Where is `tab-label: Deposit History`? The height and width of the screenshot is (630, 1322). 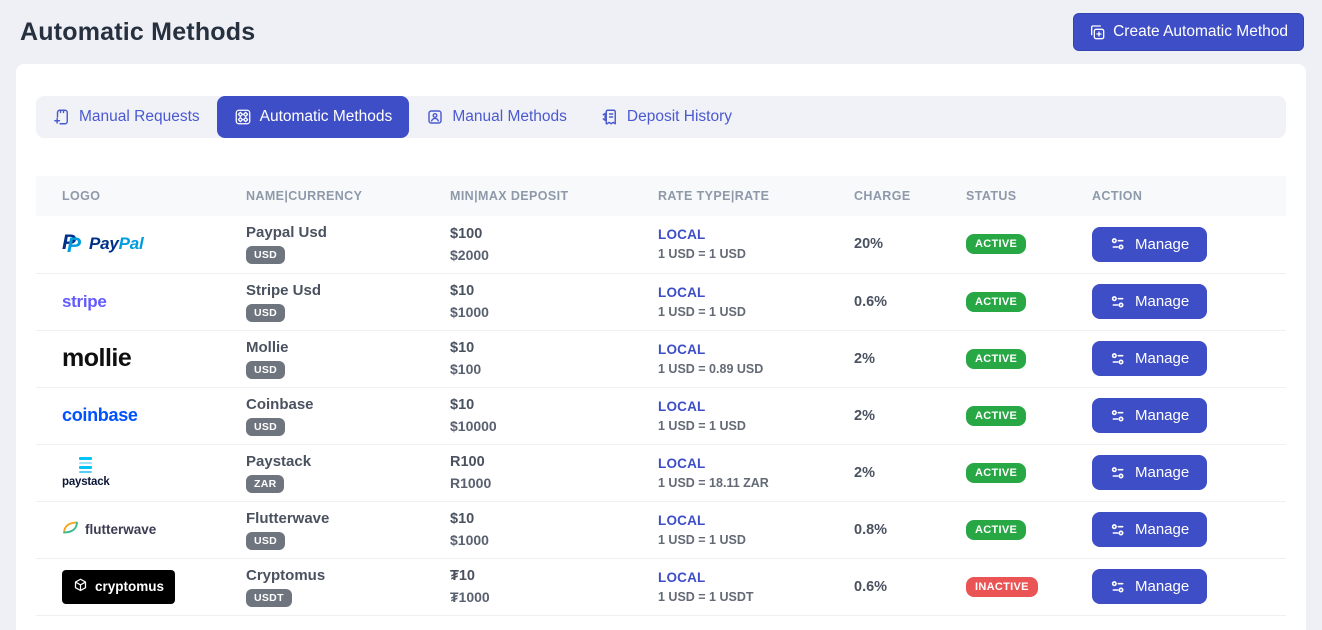
tab-label: Deposit History is located at coordinates (679, 116).